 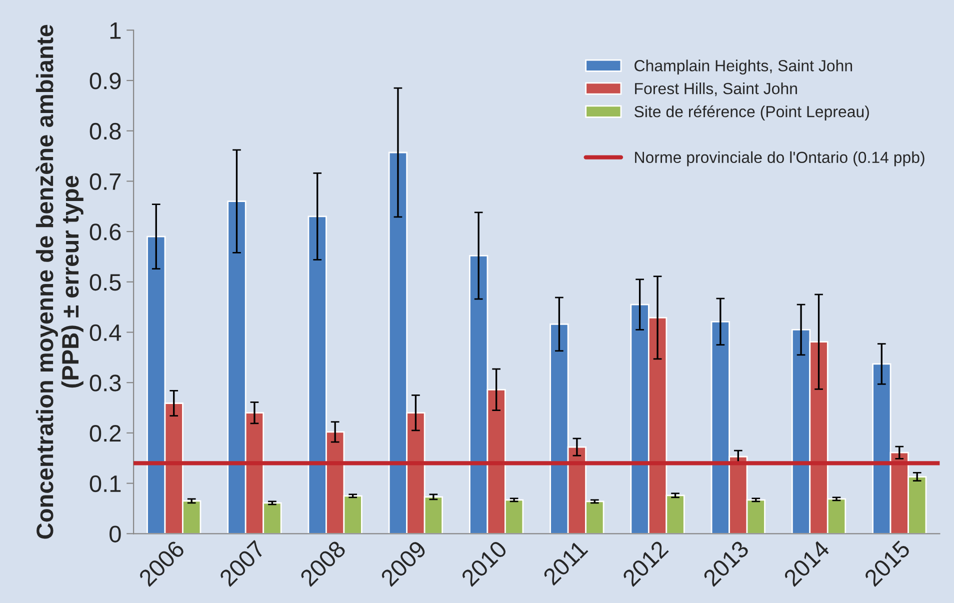 What do you see at coordinates (115, 534) in the screenshot?
I see `y-tick-label: 0` at bounding box center [115, 534].